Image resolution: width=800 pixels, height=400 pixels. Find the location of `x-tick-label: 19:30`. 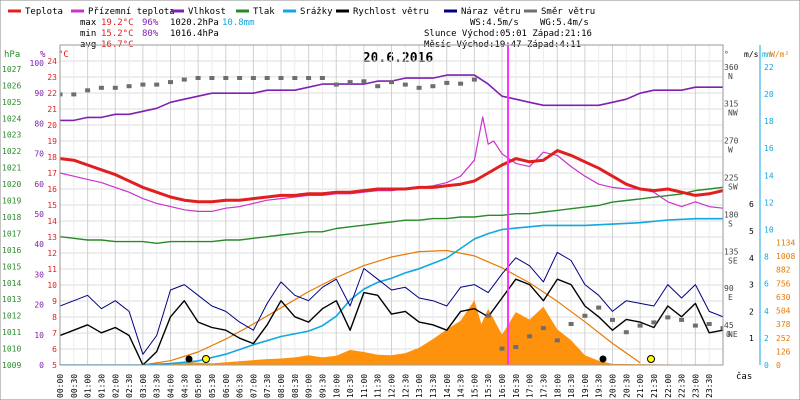

x-tick-label: 19:30 is located at coordinates (599, 386).